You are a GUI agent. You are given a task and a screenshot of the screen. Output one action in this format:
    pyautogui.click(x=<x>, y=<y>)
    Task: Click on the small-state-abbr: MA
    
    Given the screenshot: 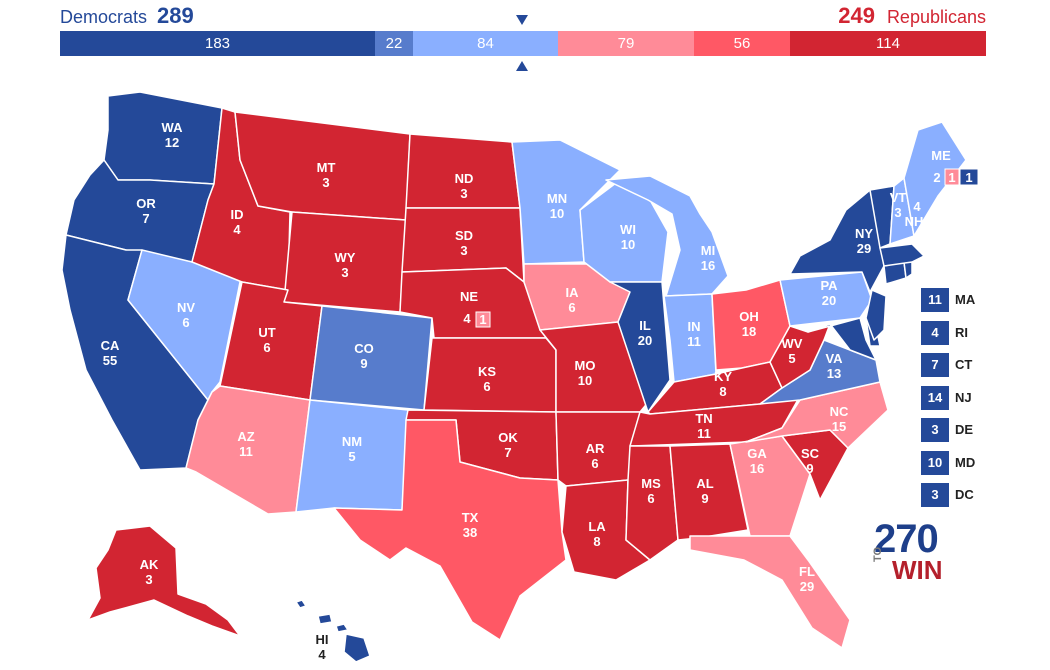 What is the action you would take?
    pyautogui.click(x=965, y=299)
    